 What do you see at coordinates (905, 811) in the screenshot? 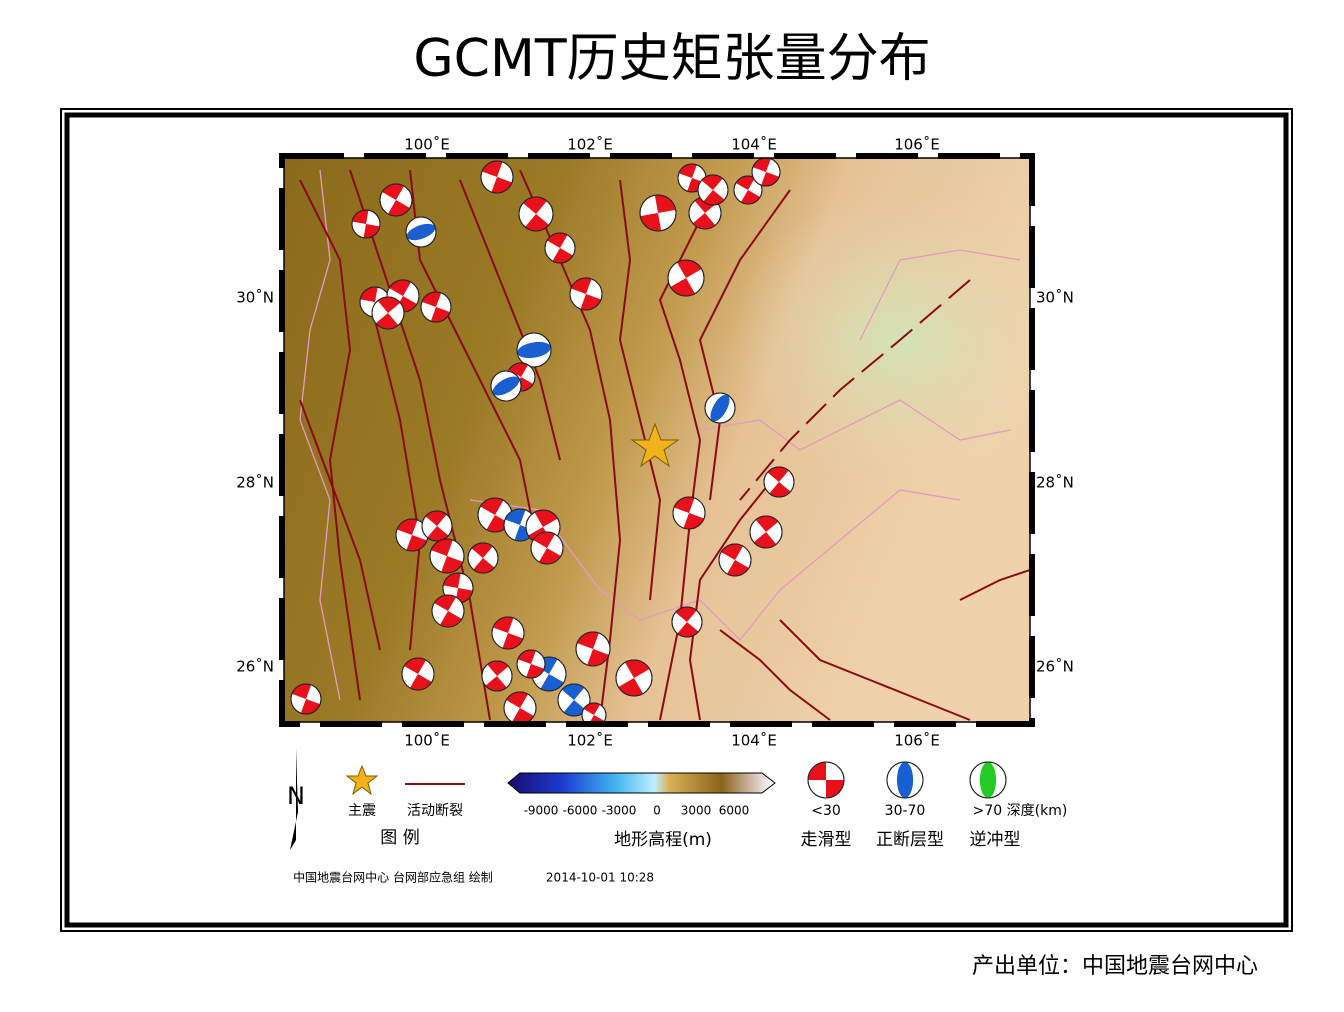
I see `legend-depth: 30-70` at bounding box center [905, 811].